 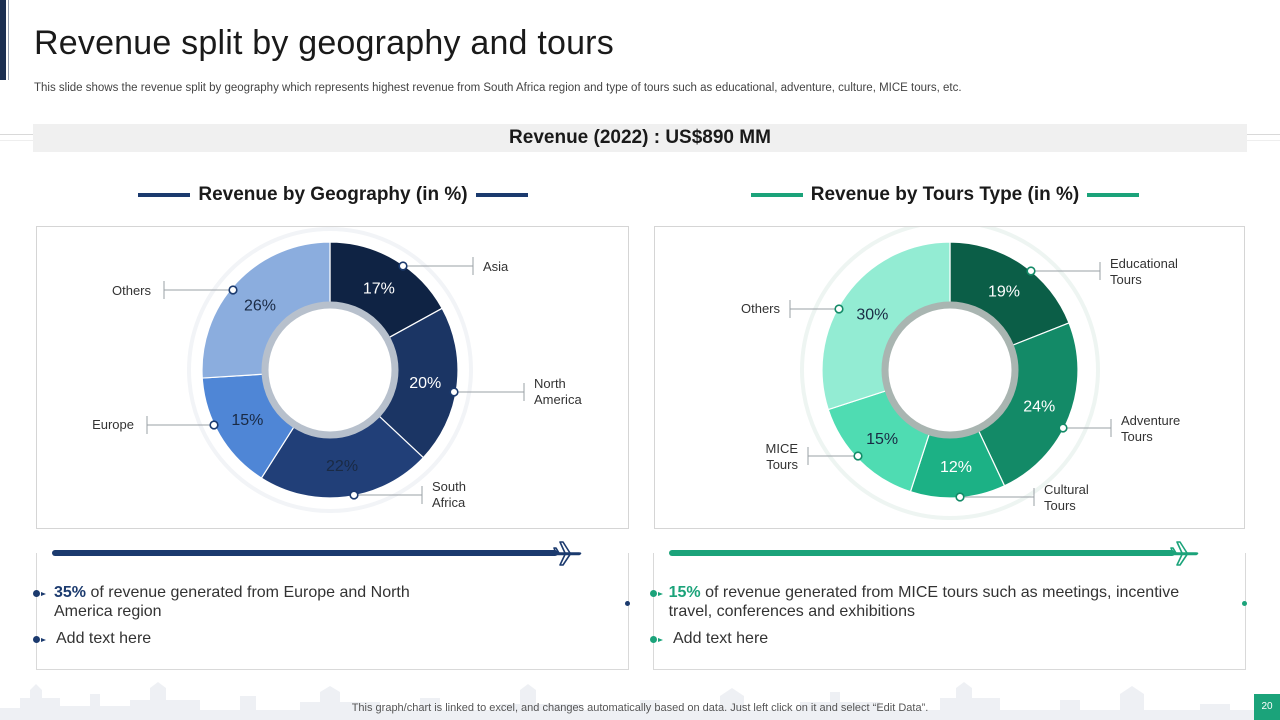 What do you see at coordinates (1267, 707) in the screenshot?
I see `page-number: 20` at bounding box center [1267, 707].